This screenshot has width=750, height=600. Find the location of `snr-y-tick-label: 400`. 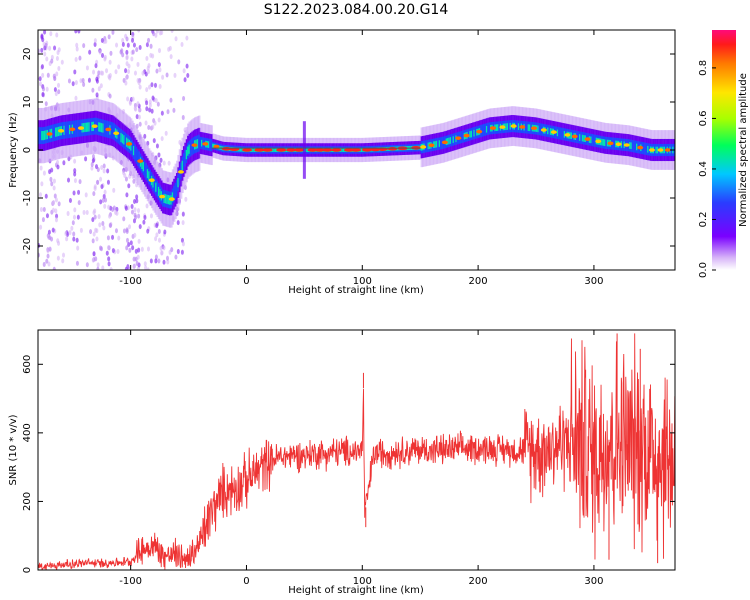

snr-y-tick-label: 400 is located at coordinates (27, 432).